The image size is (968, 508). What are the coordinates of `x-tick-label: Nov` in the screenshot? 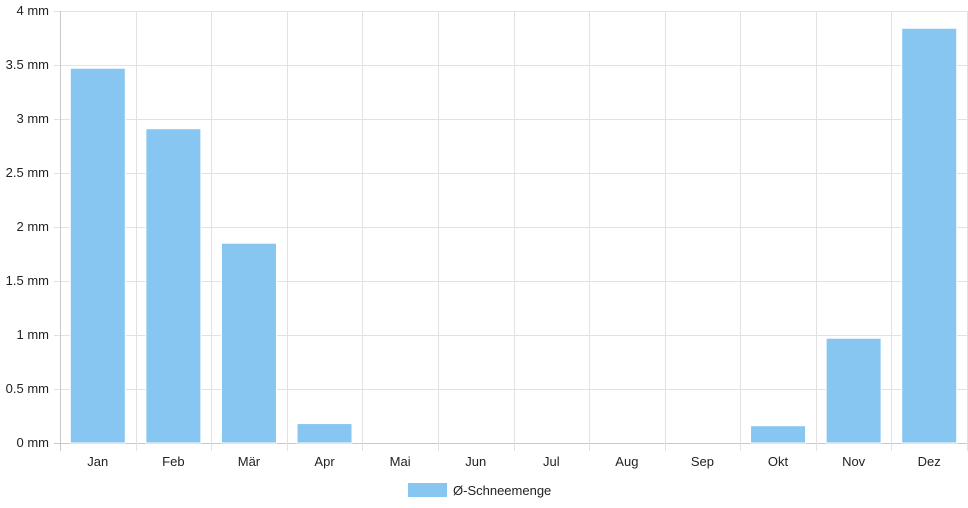 It's located at (854, 461).